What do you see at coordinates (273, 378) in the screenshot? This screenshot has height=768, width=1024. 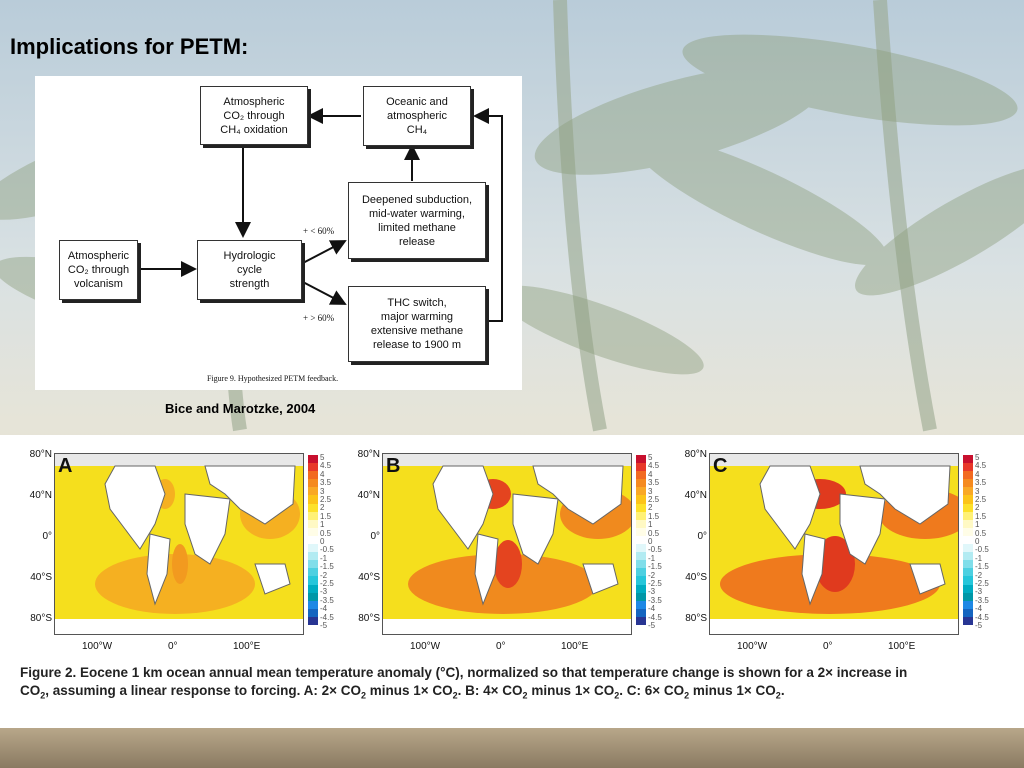 I see `figure-9-caption: Figure 9. Hypothesized PETM feedback.` at bounding box center [273, 378].